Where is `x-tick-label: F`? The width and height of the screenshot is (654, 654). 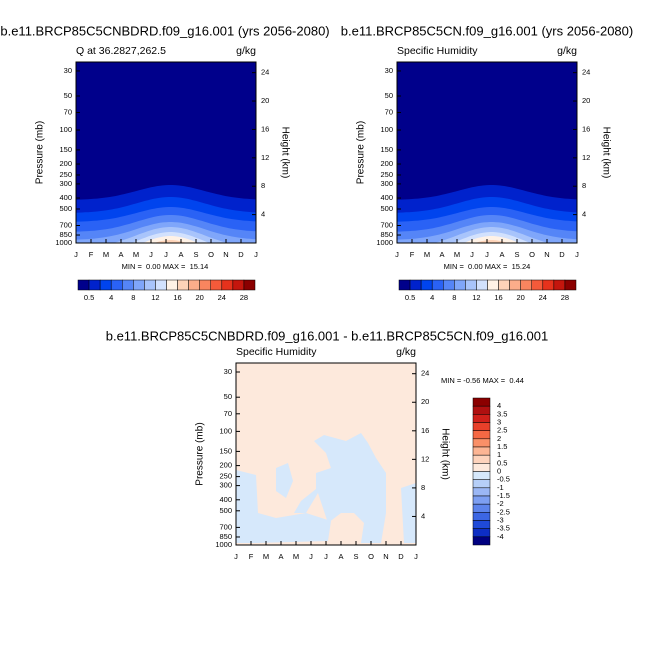 x-tick-label: F is located at coordinates (251, 556).